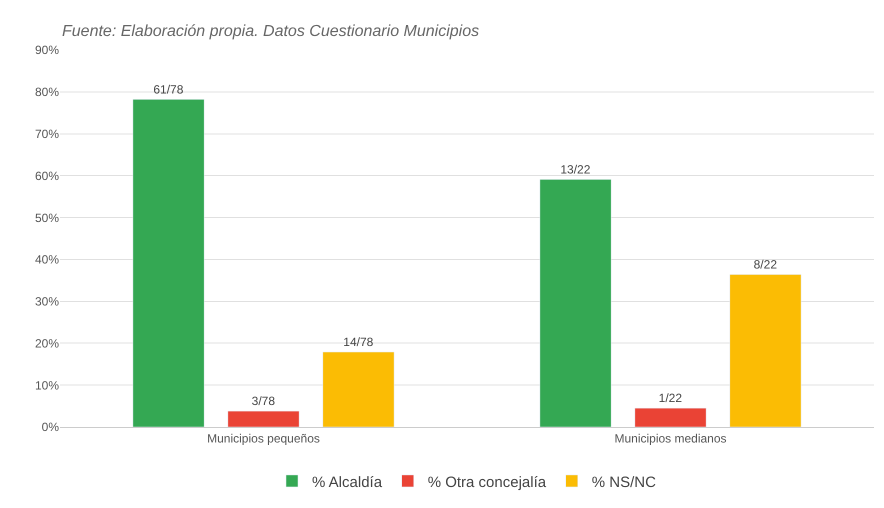  Describe the element at coordinates (766, 265) in the screenshot. I see `data-label: 8/22` at that location.